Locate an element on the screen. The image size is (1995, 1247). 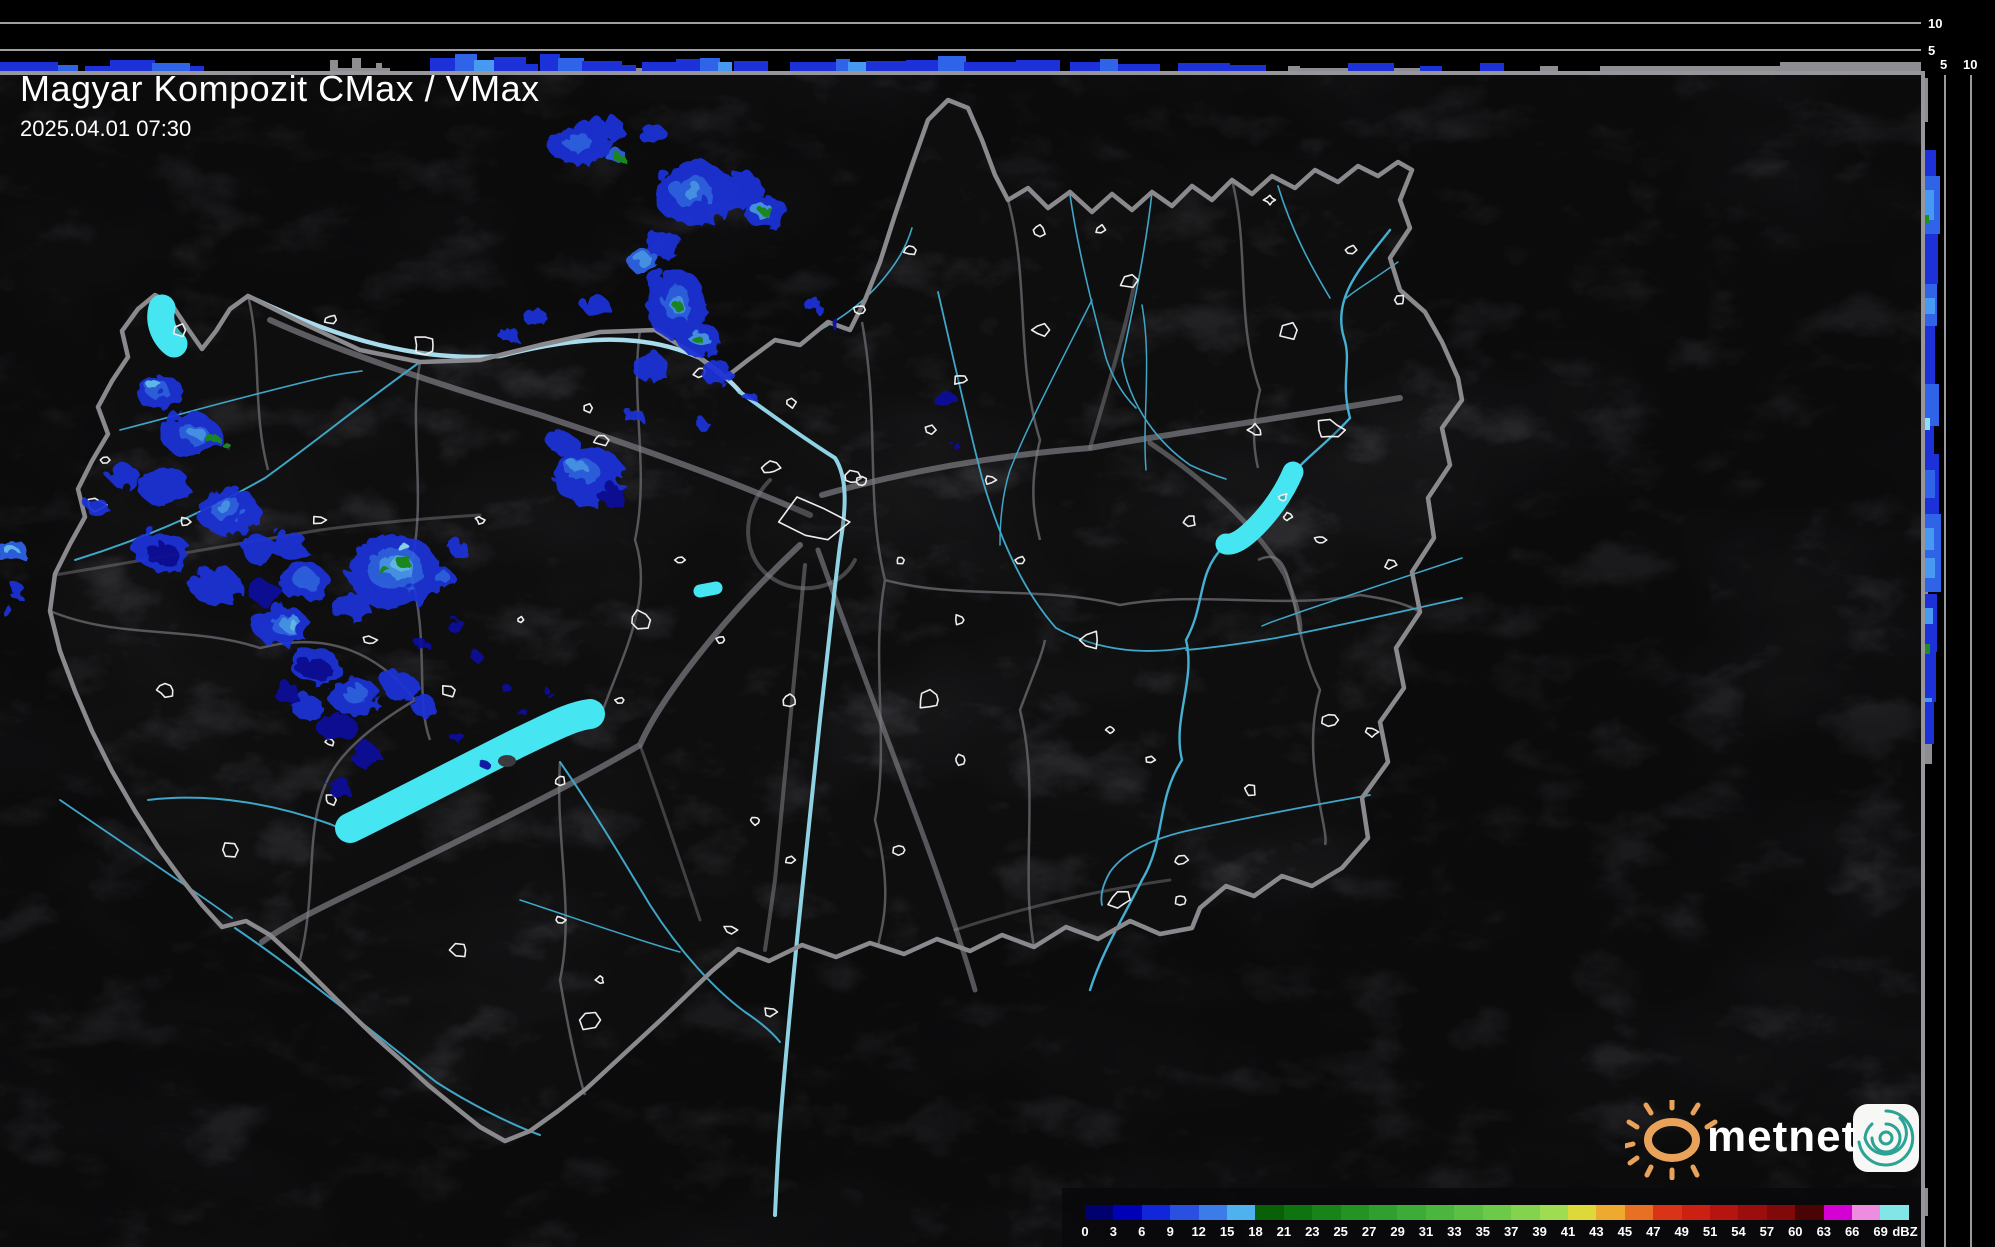
dbz-label: 25 is located at coordinates (1340, 1231).